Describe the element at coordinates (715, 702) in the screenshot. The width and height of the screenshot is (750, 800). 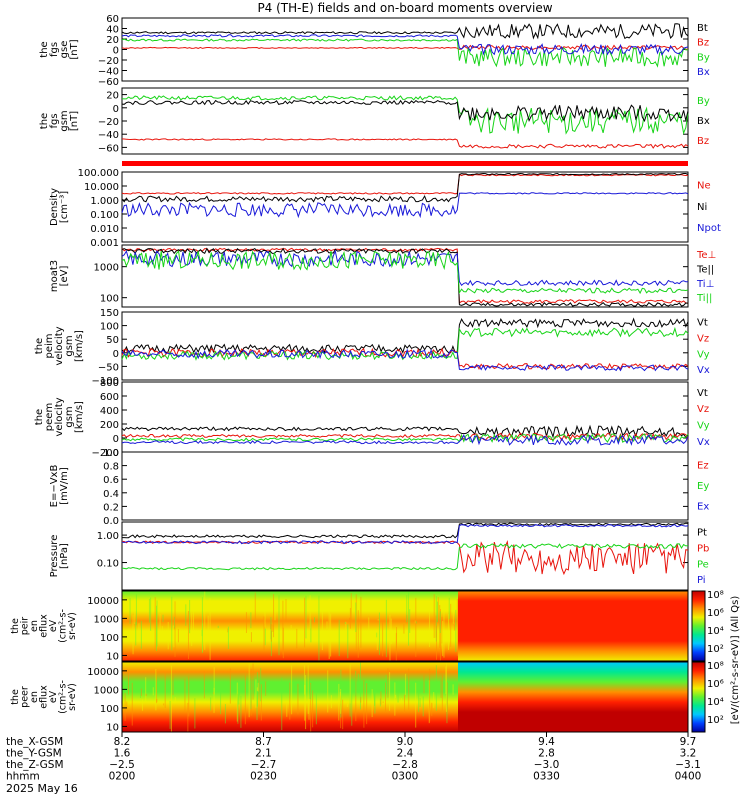
I see `colorbar-tick: 10⁴` at that location.